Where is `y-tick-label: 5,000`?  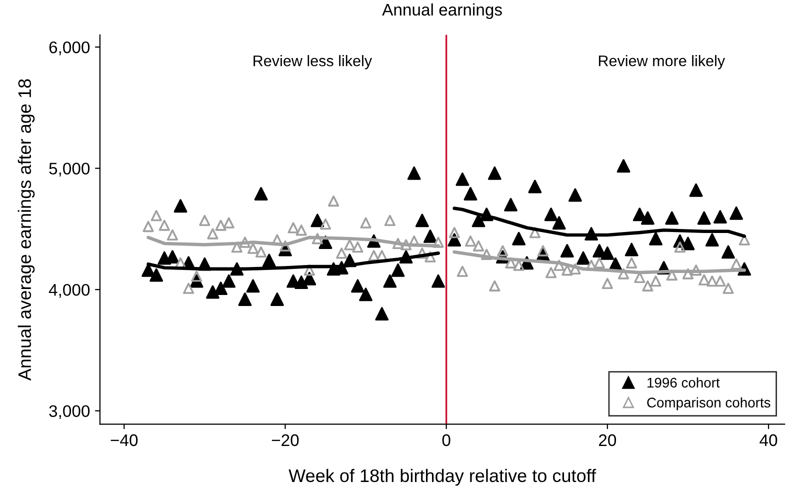 y-tick-label: 5,000 is located at coordinates (69, 169).